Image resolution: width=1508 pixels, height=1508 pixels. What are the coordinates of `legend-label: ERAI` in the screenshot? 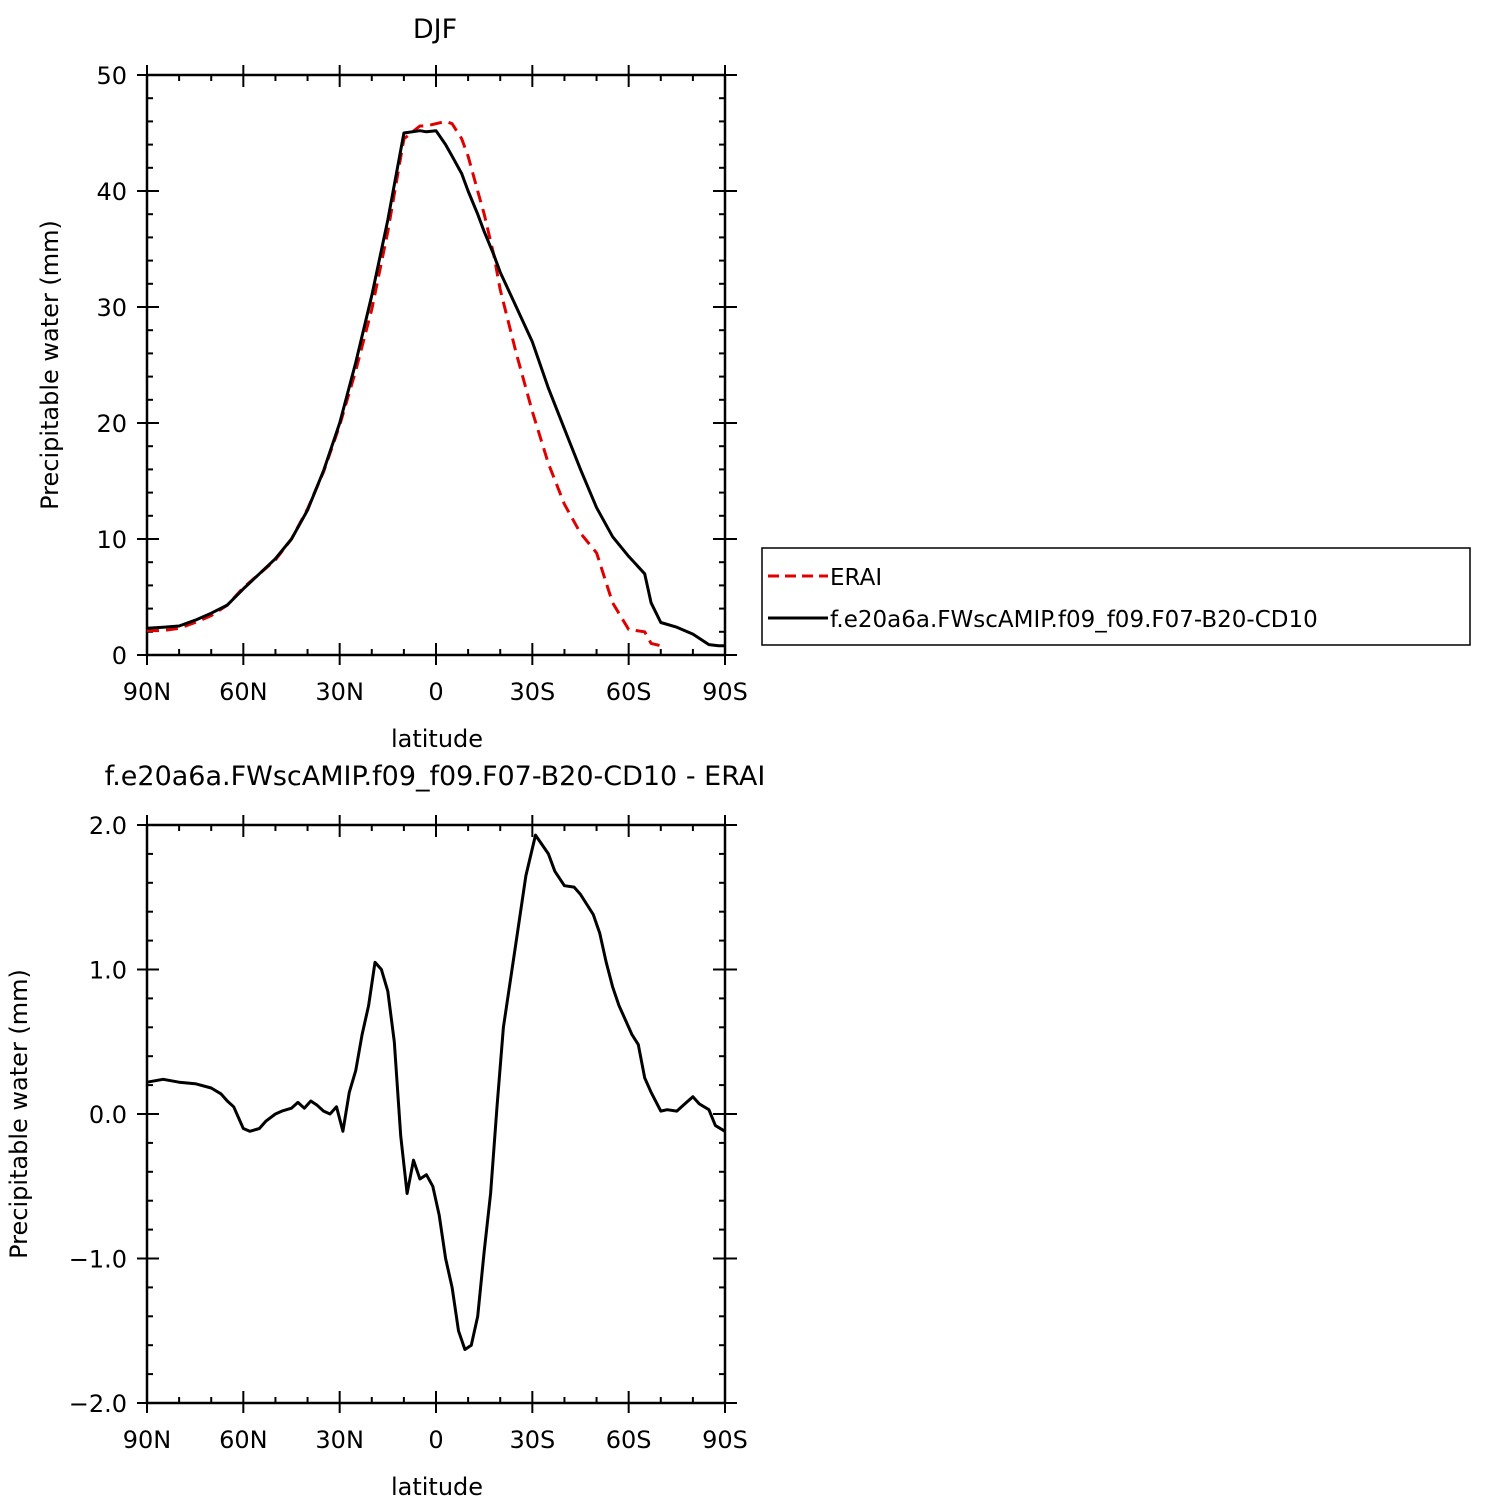 It's located at (856, 578).